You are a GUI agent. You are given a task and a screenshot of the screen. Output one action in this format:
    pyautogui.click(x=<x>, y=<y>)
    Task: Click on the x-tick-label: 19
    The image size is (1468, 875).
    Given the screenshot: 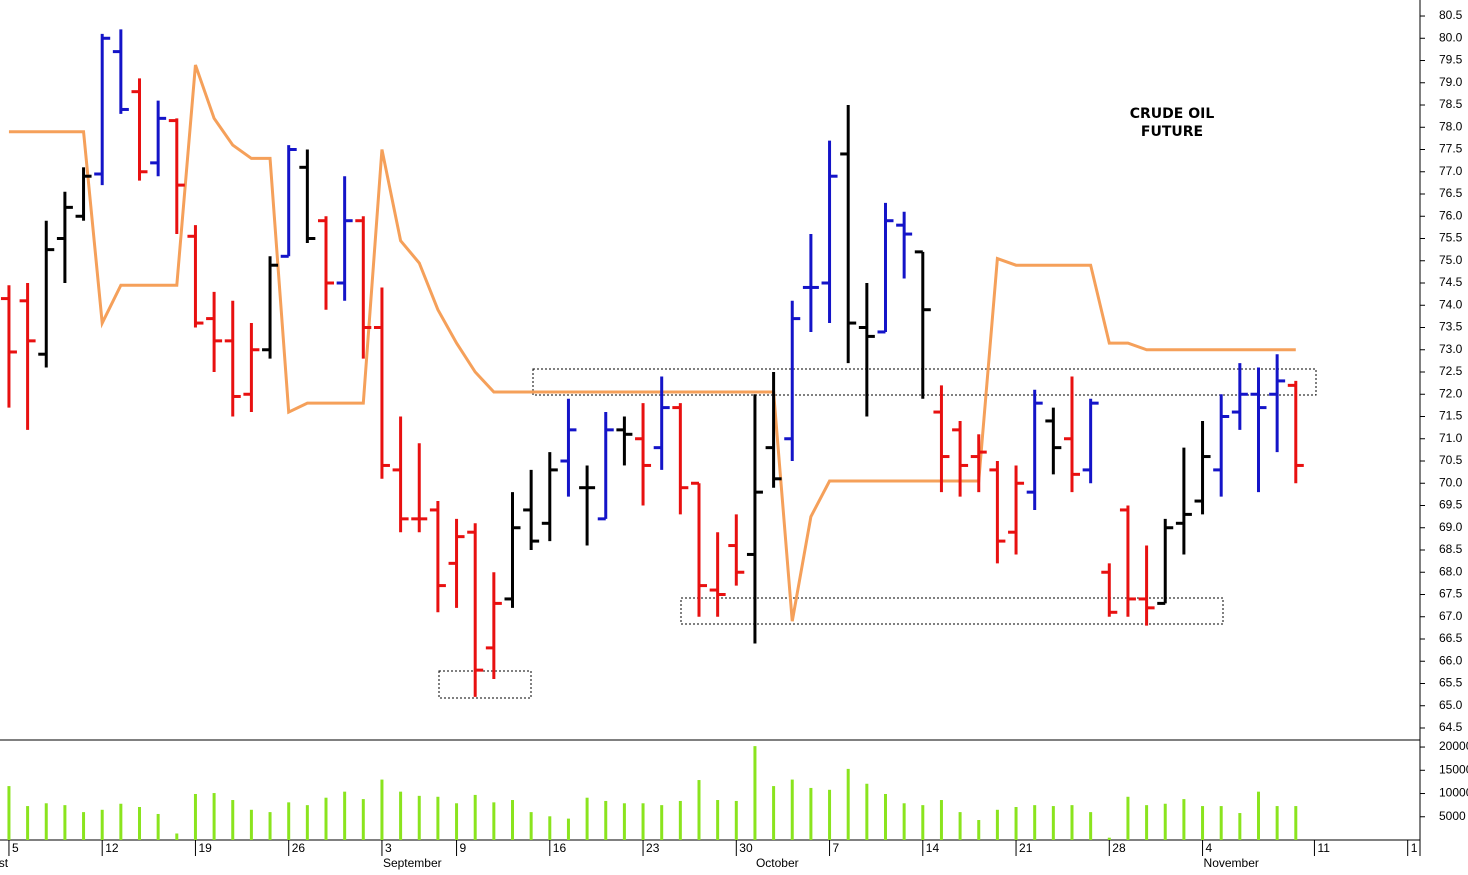 What is the action you would take?
    pyautogui.click(x=205, y=848)
    